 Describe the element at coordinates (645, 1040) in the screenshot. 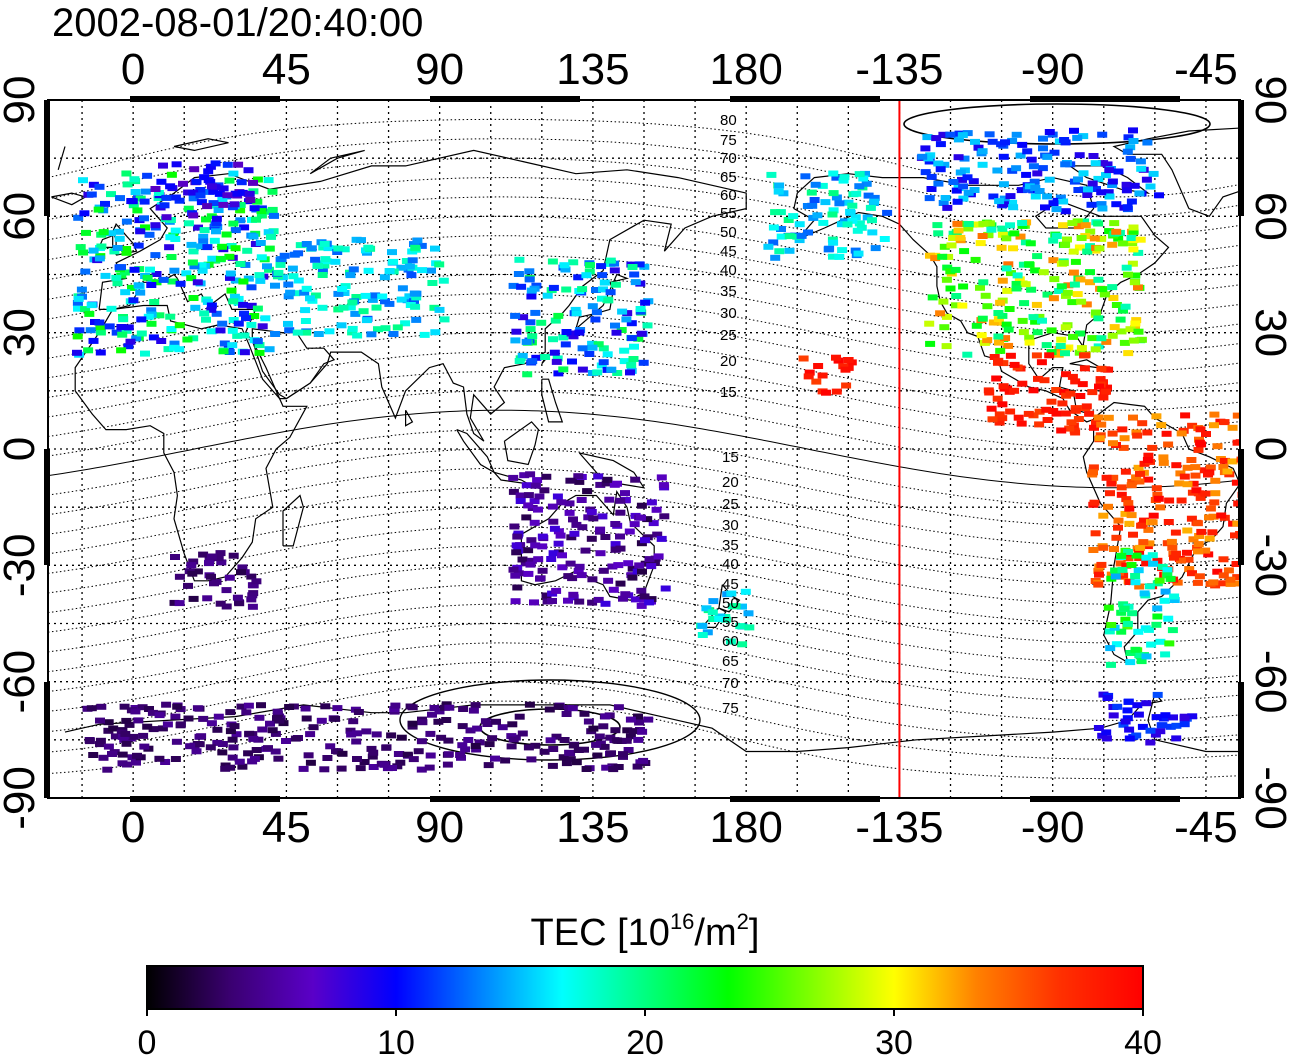

I see `colorbar-tick-label: 20` at that location.